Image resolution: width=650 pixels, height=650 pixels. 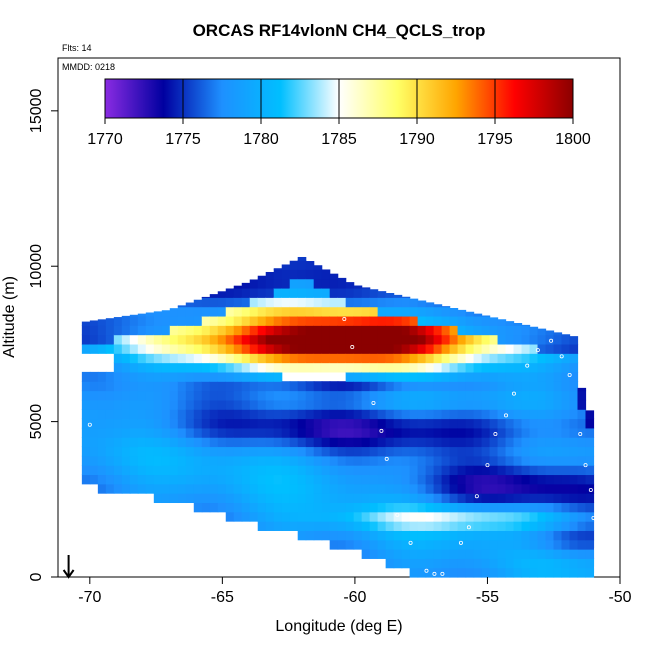 I want to click on colorbar-tick-label: 1795, so click(x=495, y=139).